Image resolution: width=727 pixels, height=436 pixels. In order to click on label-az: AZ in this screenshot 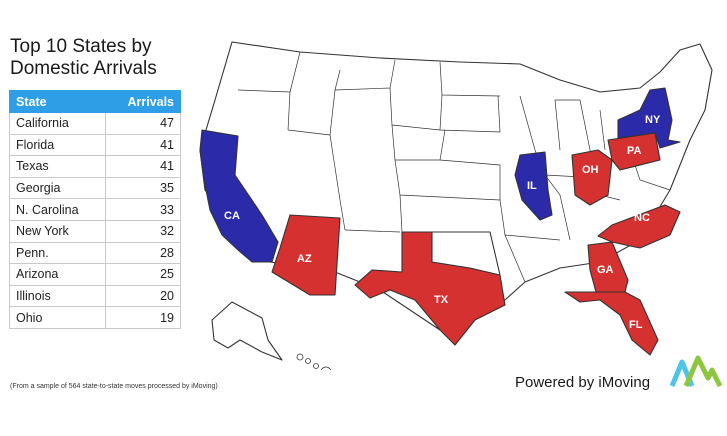, I will do `click(304, 259)`.